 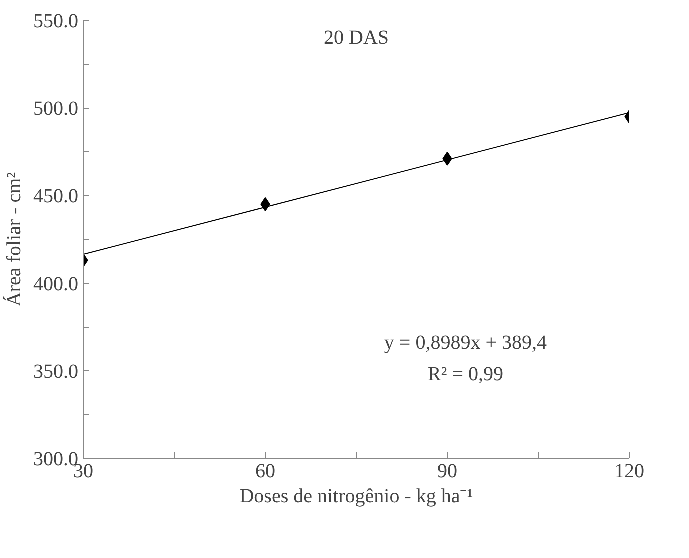 What do you see at coordinates (56, 109) in the screenshot?
I see `y-tick-label: 500.0` at bounding box center [56, 109].